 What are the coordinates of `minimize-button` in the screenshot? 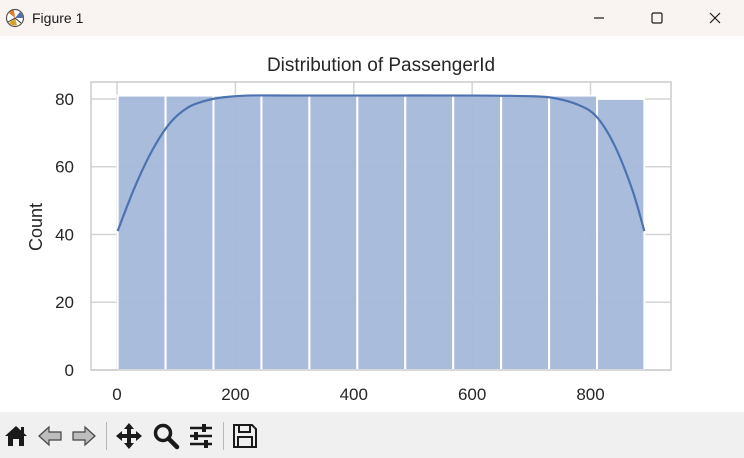 It's located at (599, 18).